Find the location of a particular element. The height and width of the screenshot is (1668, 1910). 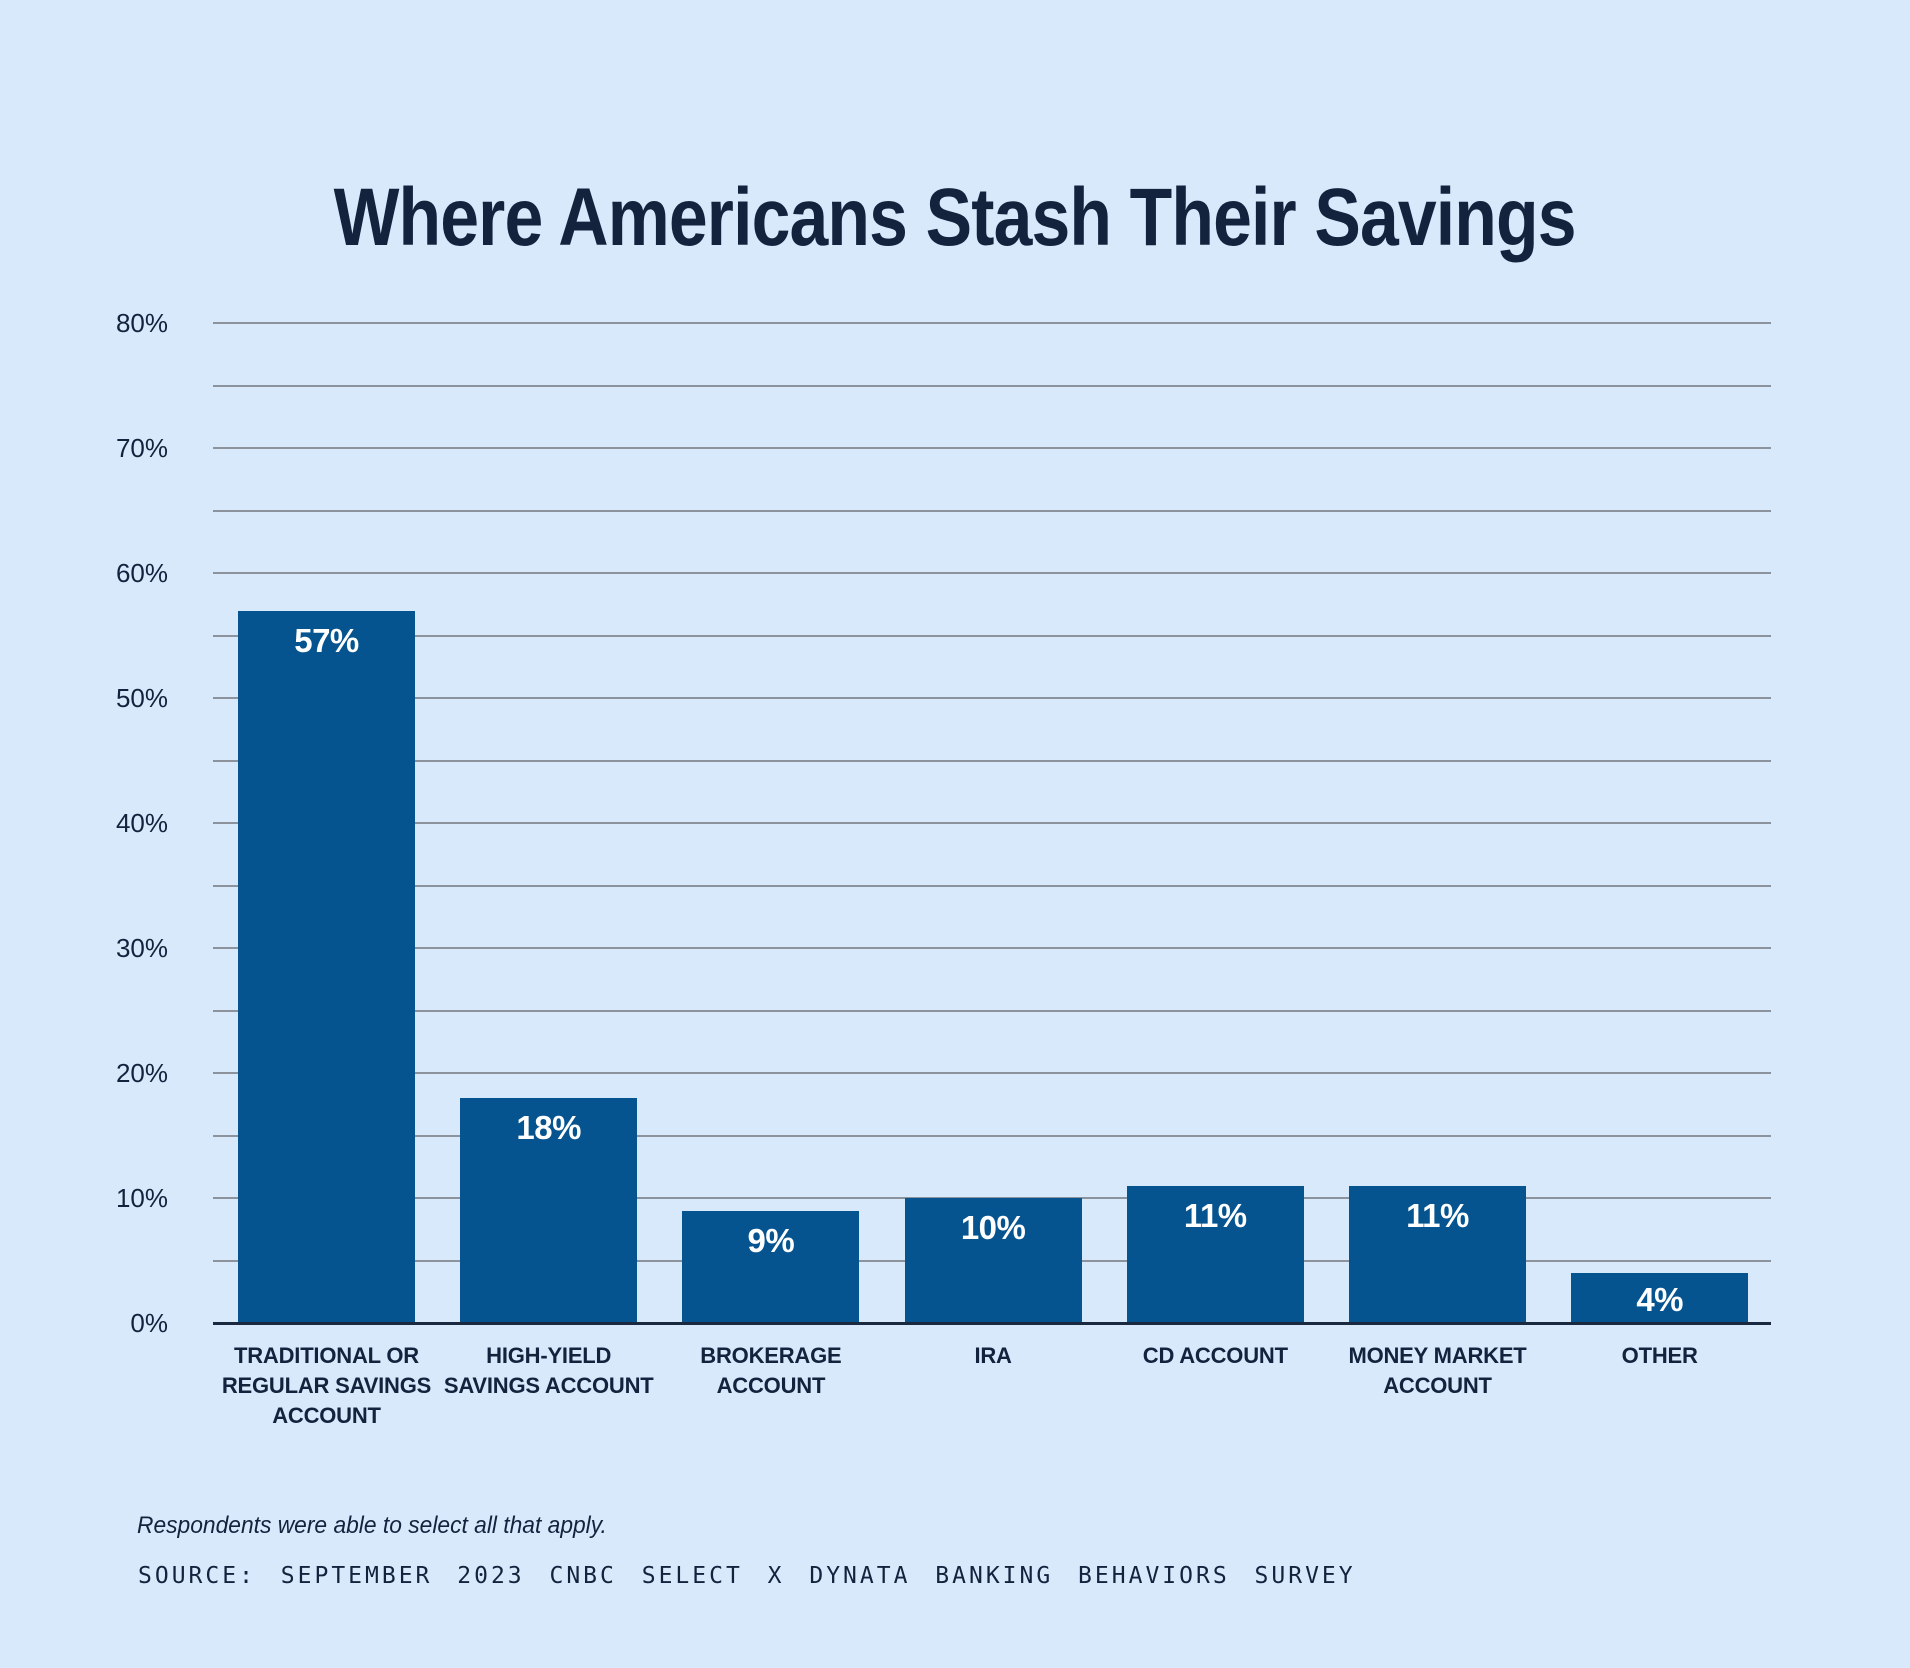

bar-value-label-5: 11% is located at coordinates (1215, 1215).